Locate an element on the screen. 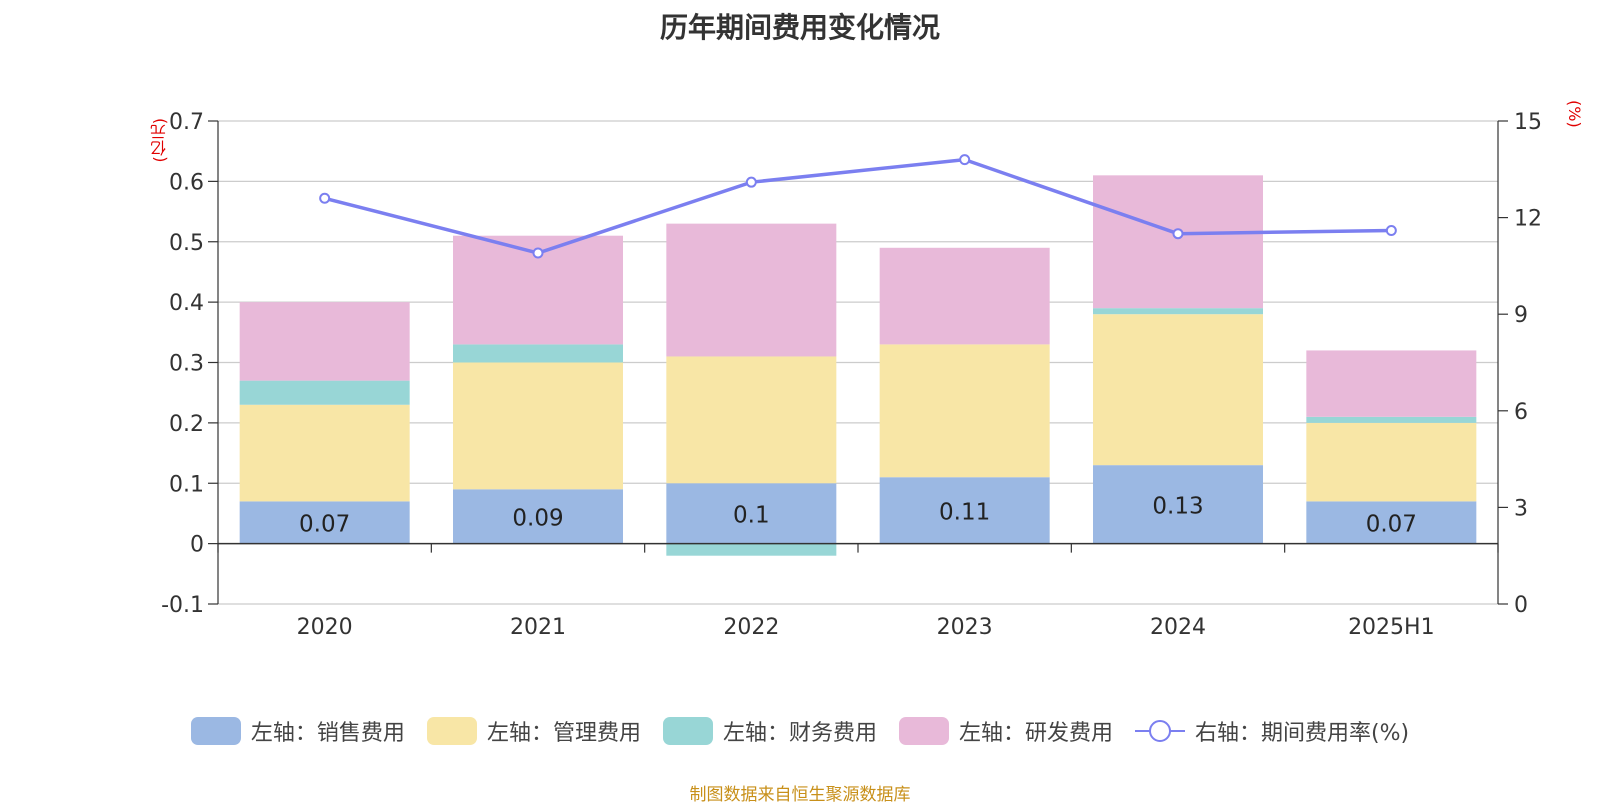 This screenshot has width=1600, height=805. left-axis-tick-label: 0.1 is located at coordinates (186, 484).